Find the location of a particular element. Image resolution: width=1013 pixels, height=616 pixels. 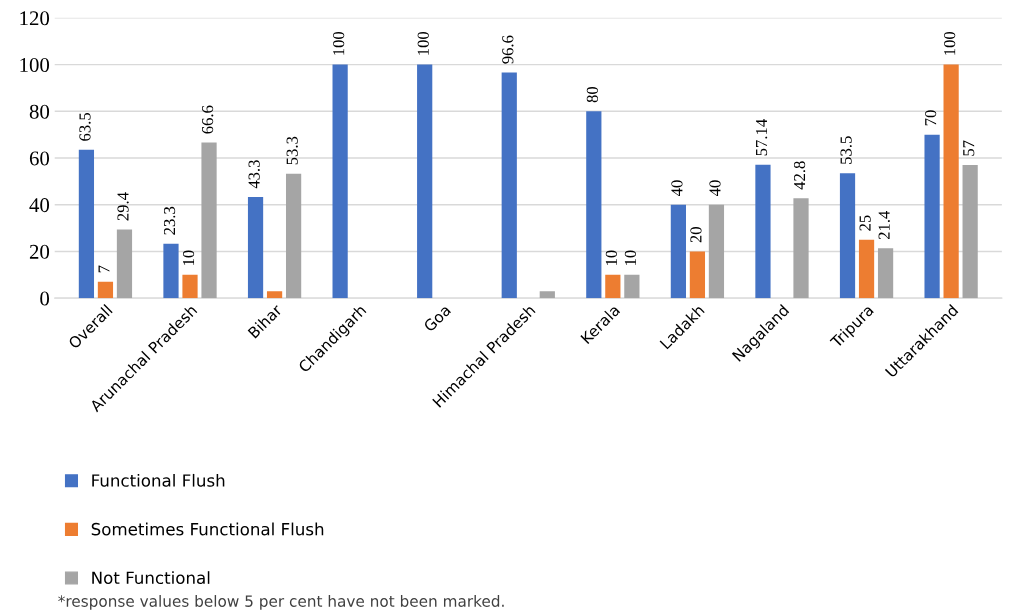

data-label: 57.14 is located at coordinates (761, 137).